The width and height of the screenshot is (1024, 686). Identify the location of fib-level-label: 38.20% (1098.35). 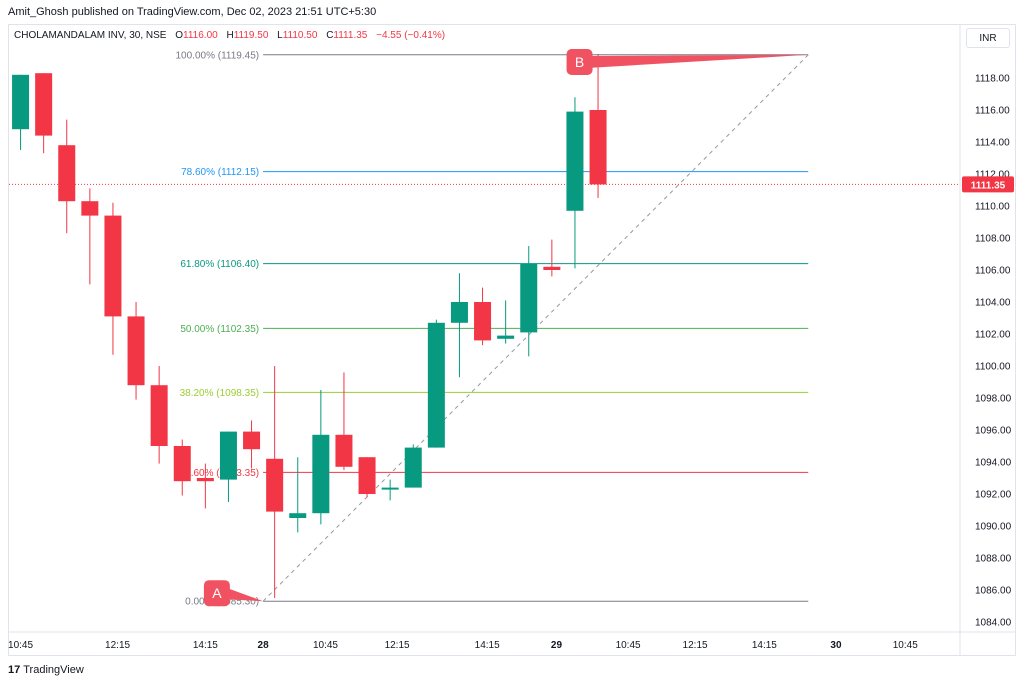
(220, 393).